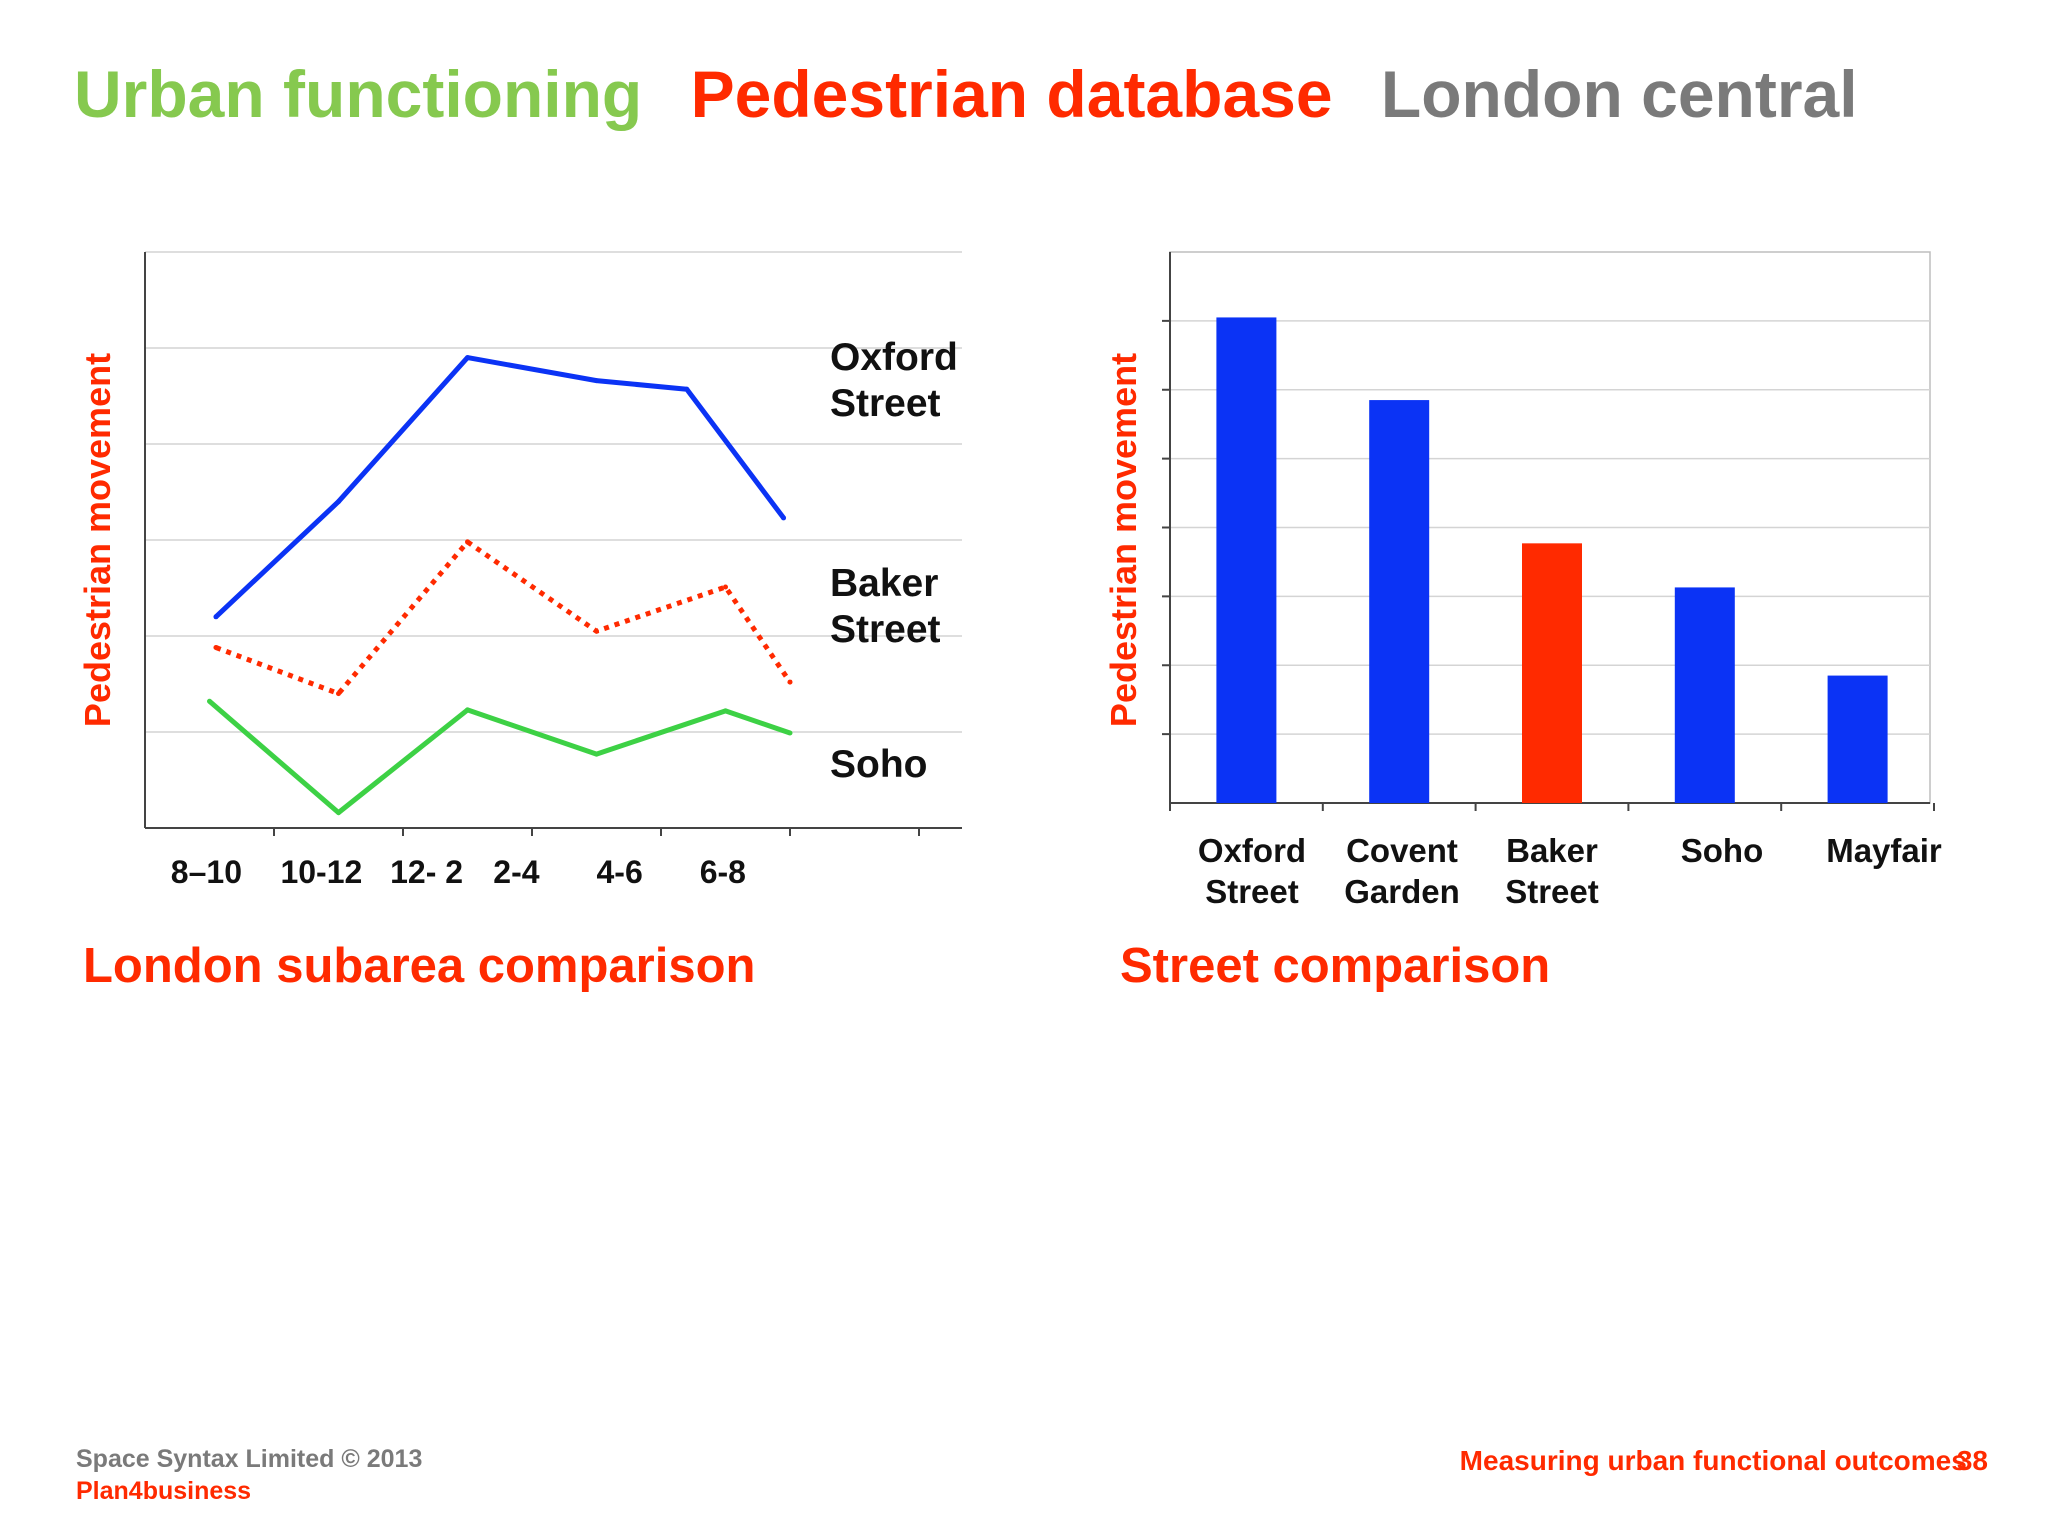  Describe the element at coordinates (885, 629) in the screenshot. I see `series-label-baker-street: Street` at that location.